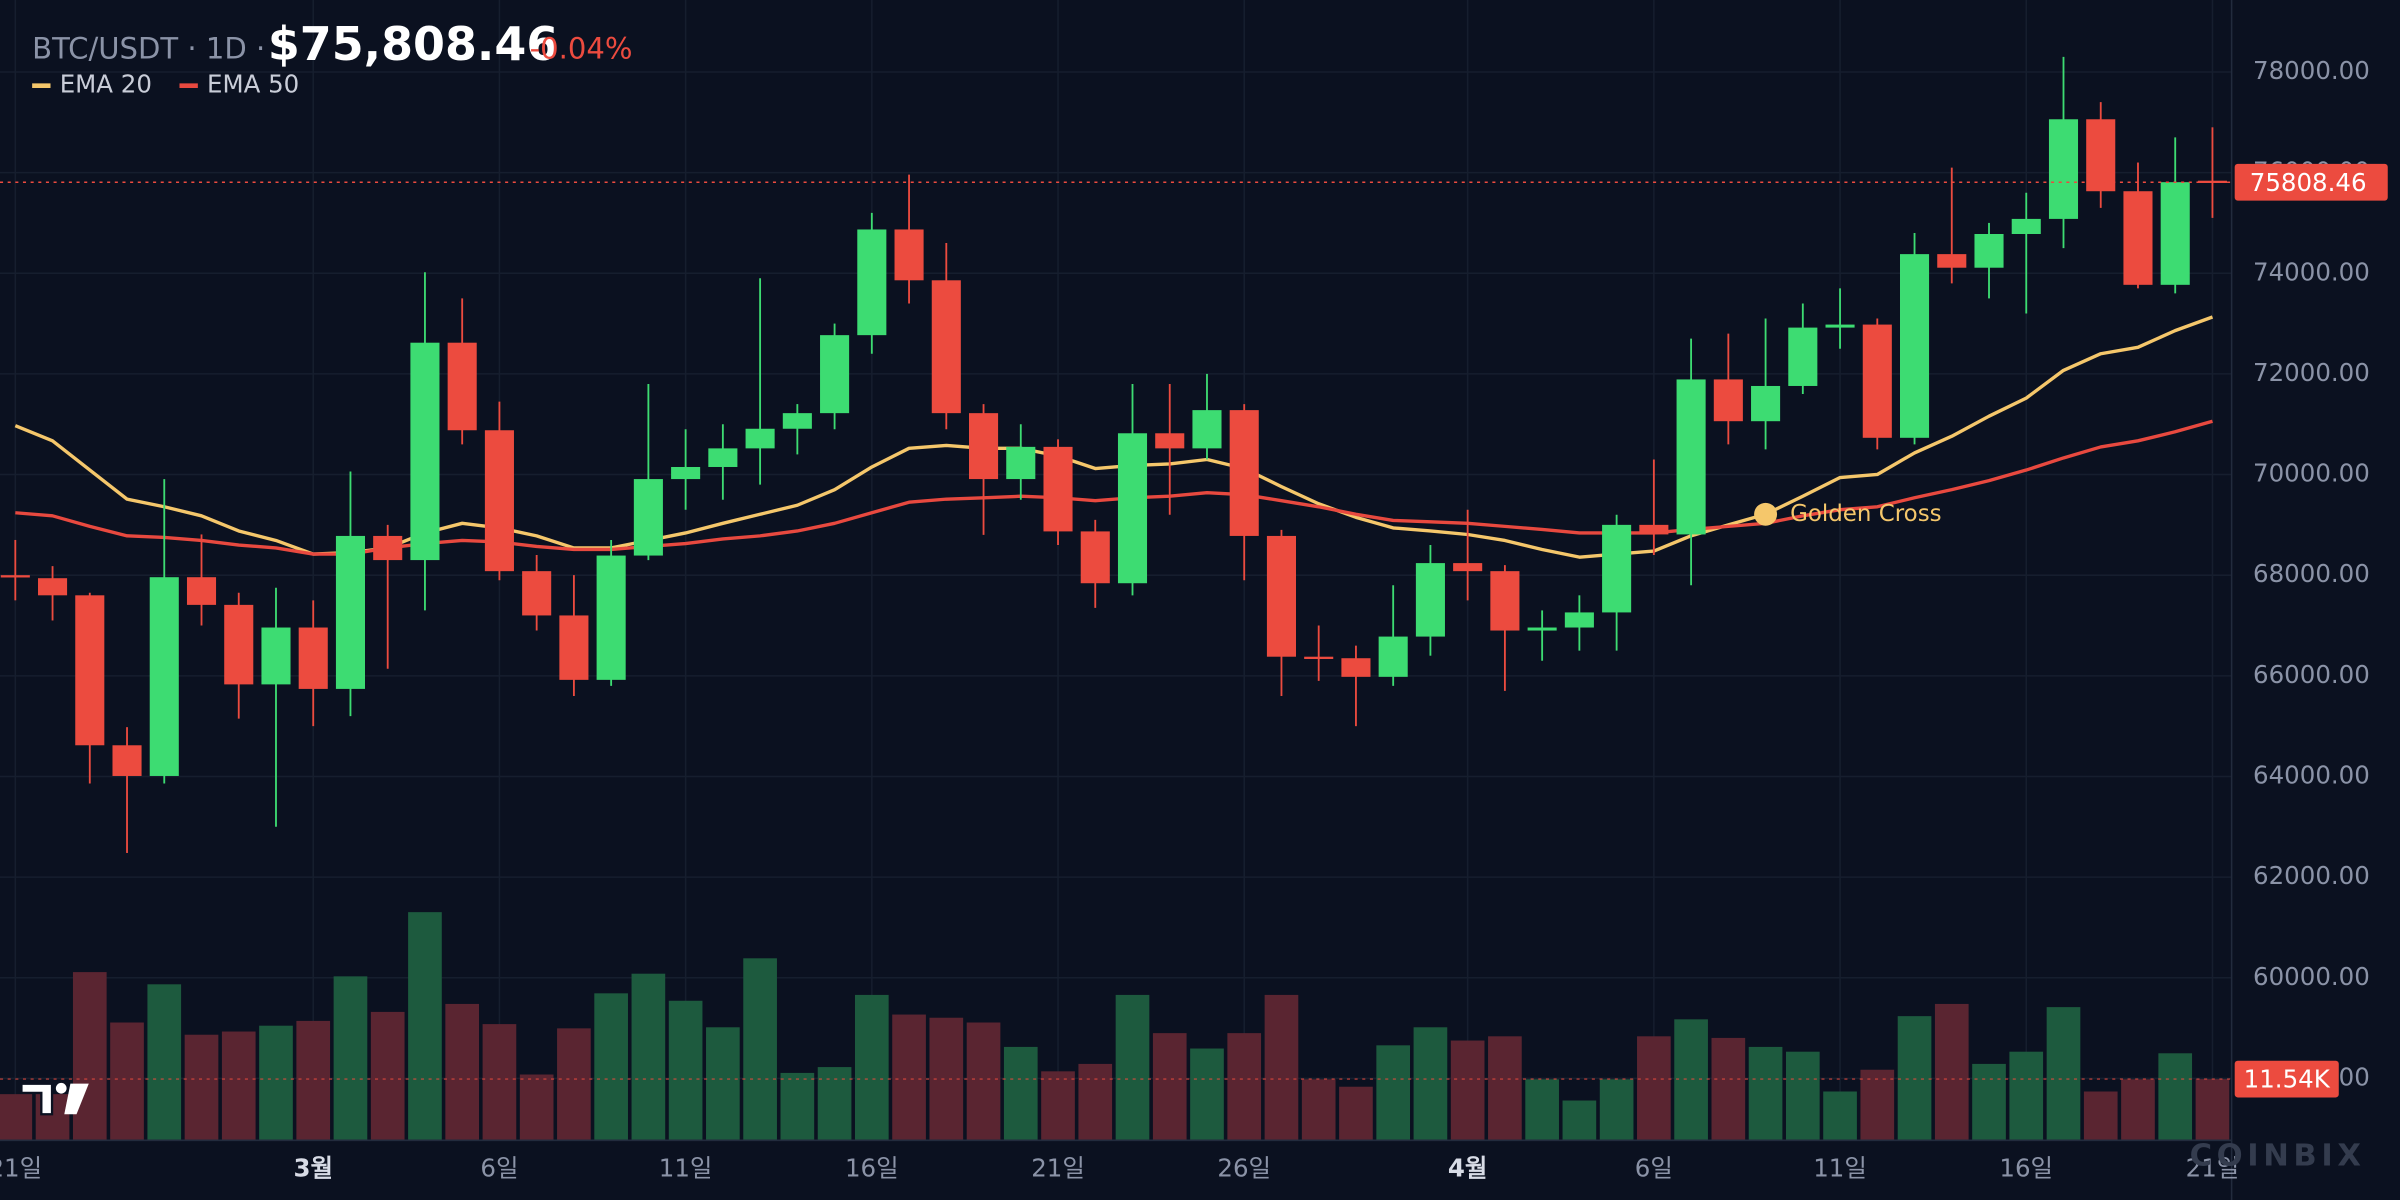  Describe the element at coordinates (1866, 514) in the screenshot. I see `annotation-label: Golden Cross` at that location.